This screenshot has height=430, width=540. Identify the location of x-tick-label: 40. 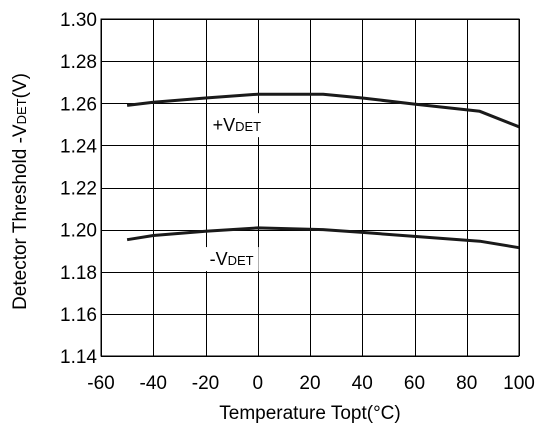
(362, 383).